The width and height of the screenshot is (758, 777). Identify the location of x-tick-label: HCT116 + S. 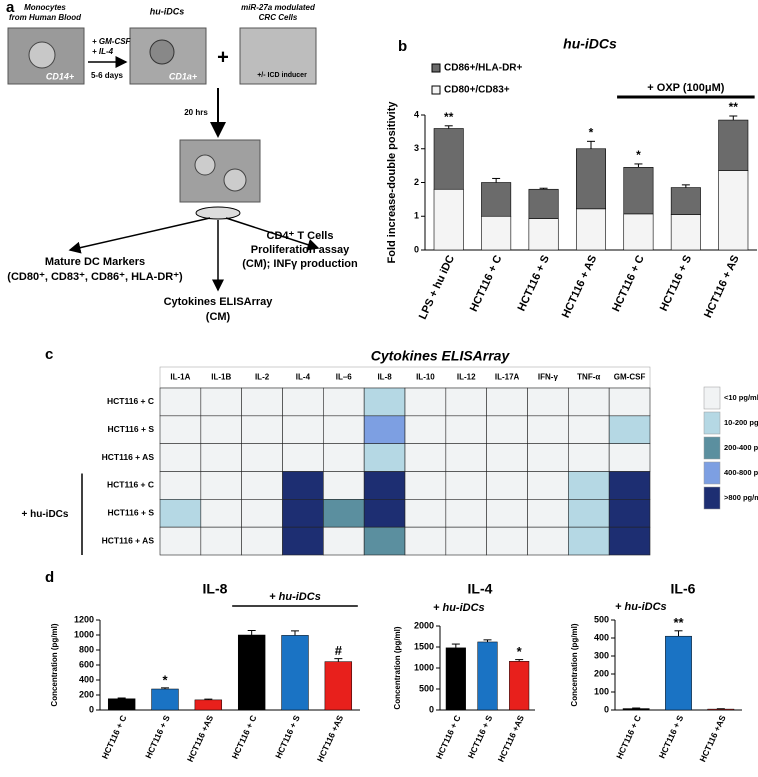
(671, 736).